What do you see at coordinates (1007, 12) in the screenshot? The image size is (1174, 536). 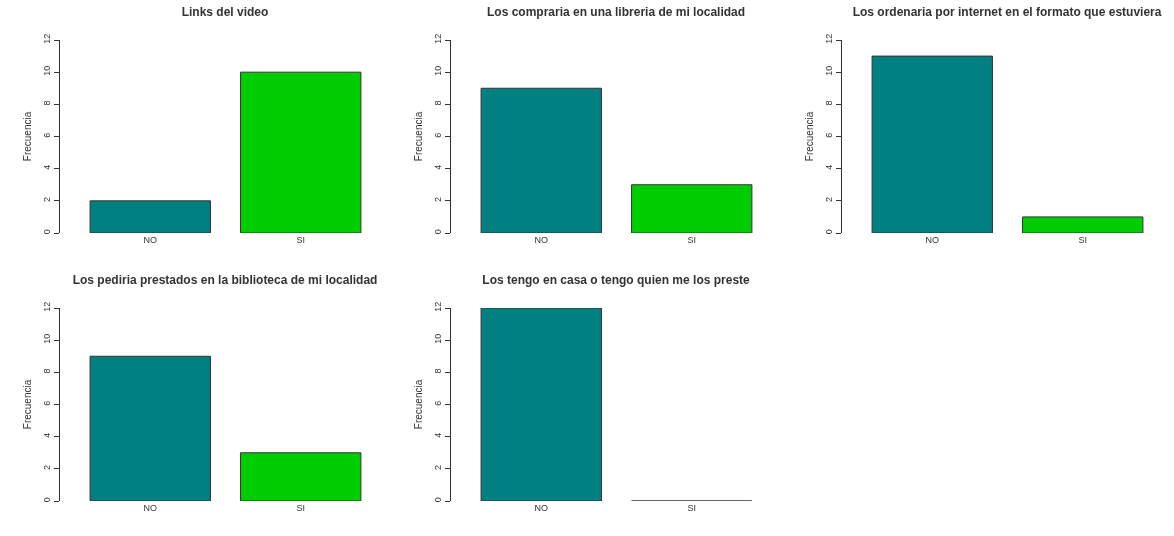 I see `chart-title: Los ordenaria por internet en el formato que estuviera` at bounding box center [1007, 12].